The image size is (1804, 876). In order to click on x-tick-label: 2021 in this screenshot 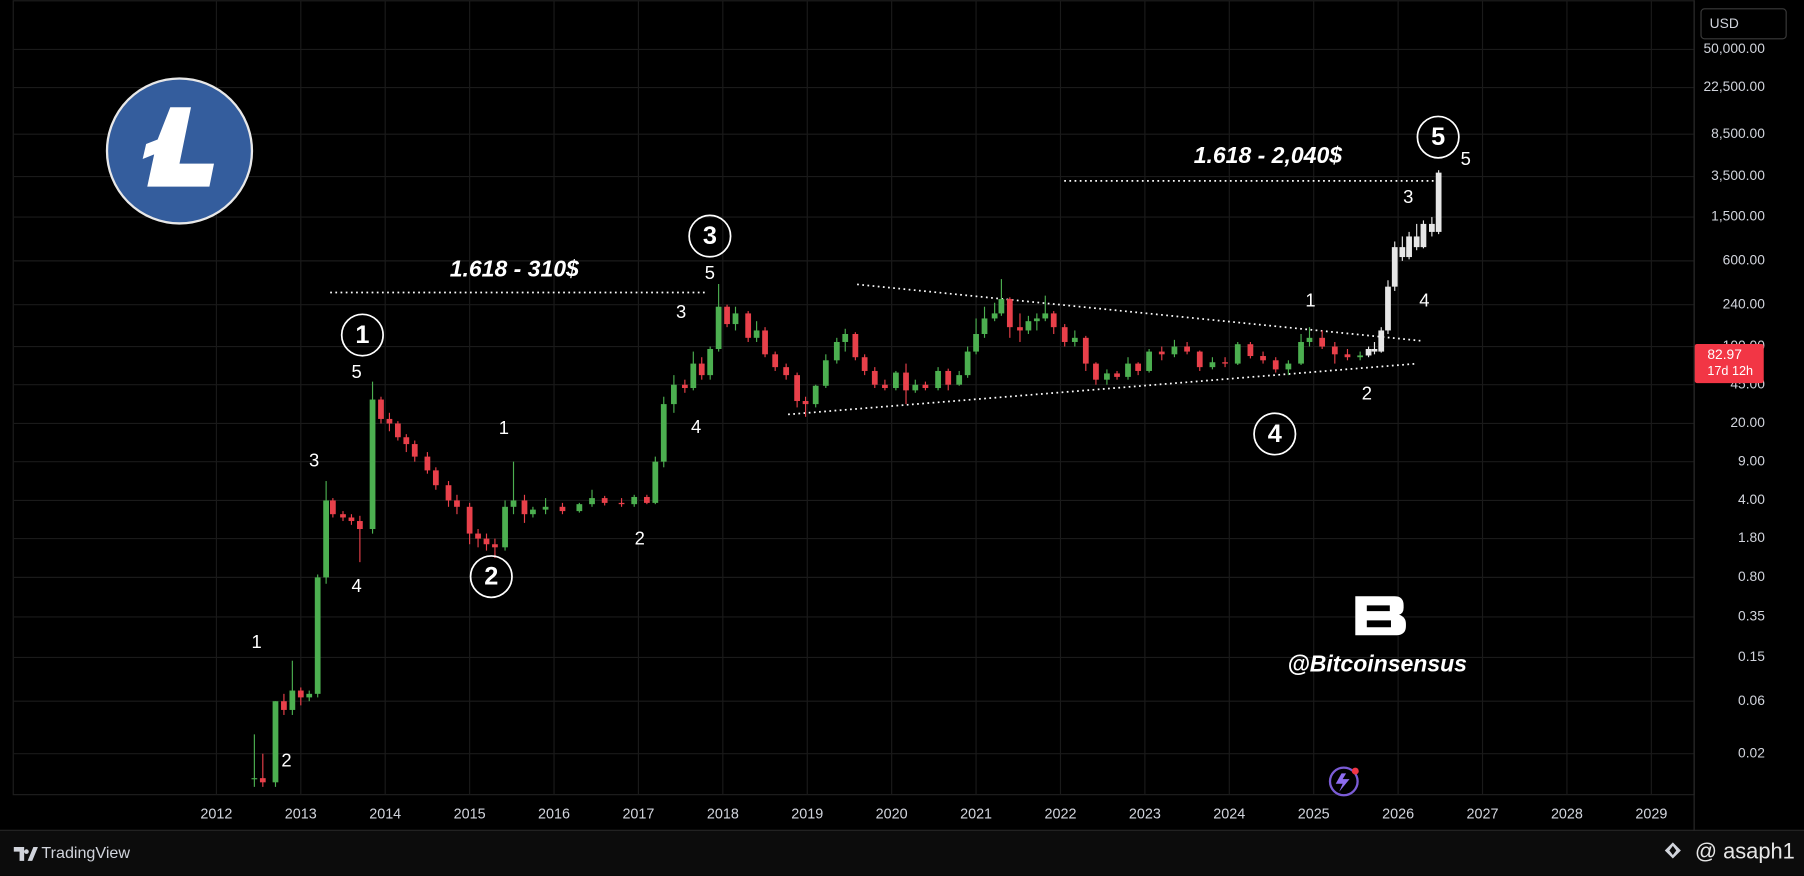, I will do `click(976, 815)`.